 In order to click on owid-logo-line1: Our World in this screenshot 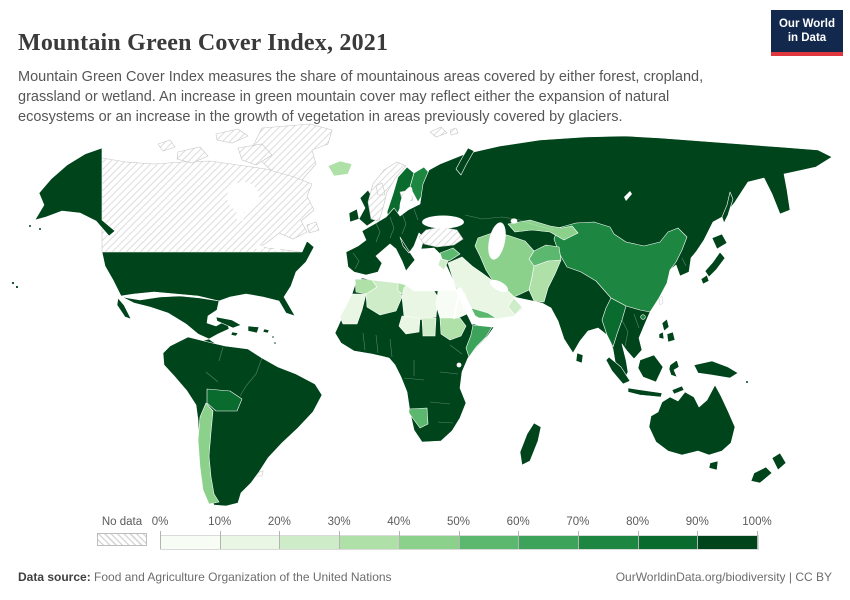, I will do `click(806, 24)`.